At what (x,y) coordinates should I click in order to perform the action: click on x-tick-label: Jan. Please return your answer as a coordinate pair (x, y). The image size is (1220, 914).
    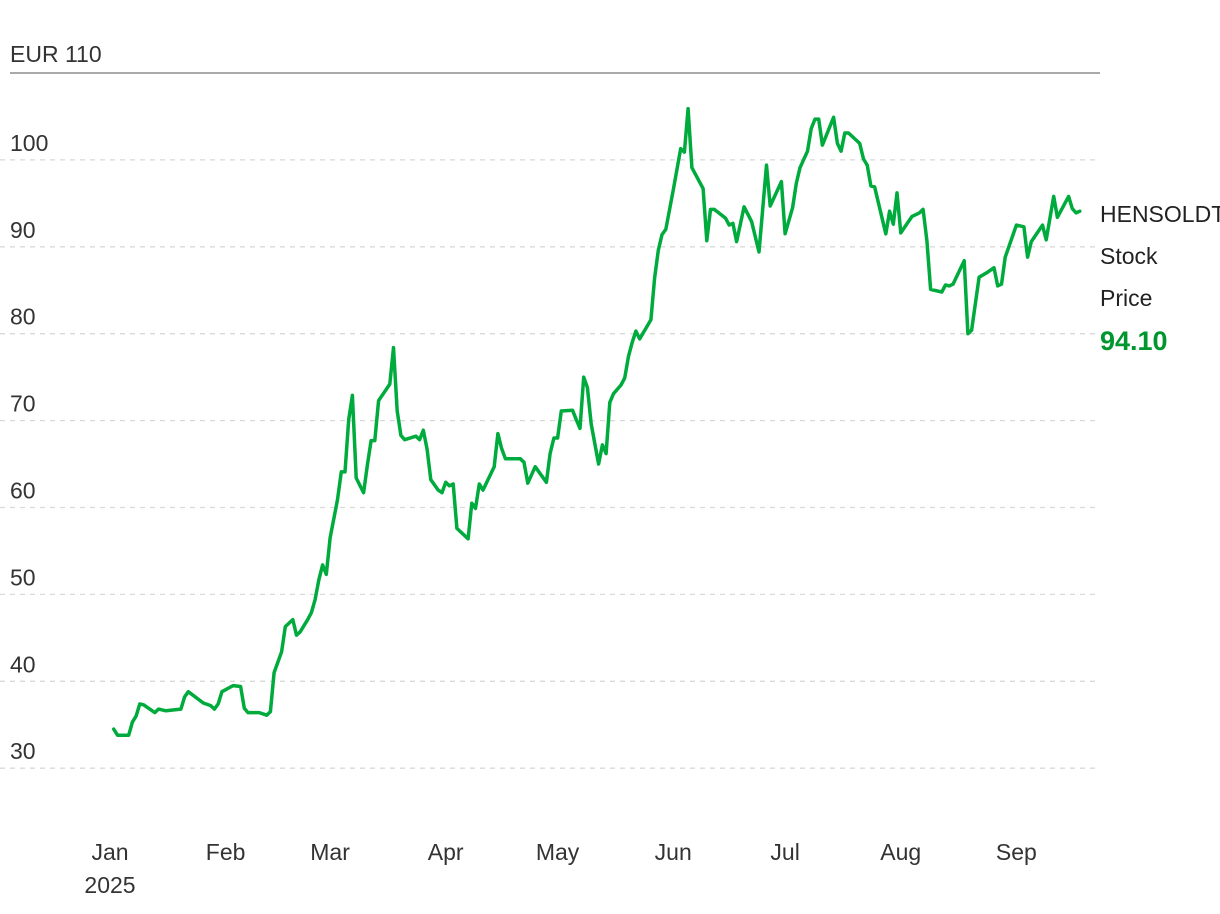
    Looking at the image, I should click on (109, 852).